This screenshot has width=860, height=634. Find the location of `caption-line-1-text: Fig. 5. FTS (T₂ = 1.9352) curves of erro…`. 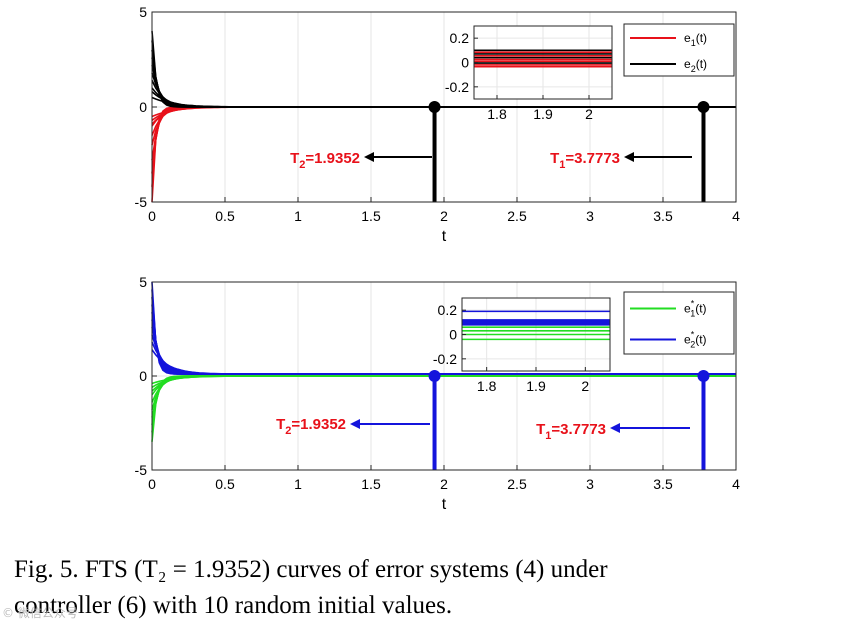

caption-line-1-text: Fig. 5. FTS (T₂ = 1.9352) curves of erro… is located at coordinates (311, 569).